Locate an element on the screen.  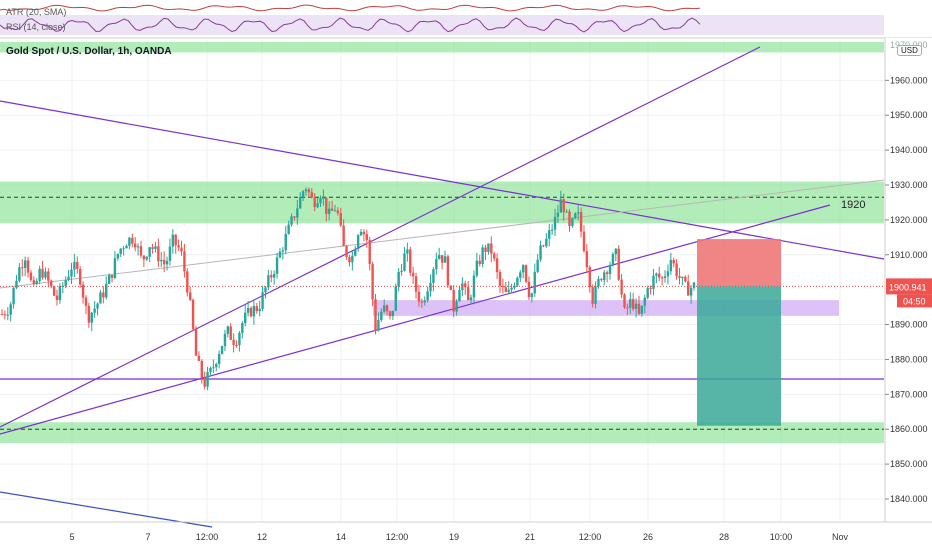
stop-loss-zone is located at coordinates (739, 263).